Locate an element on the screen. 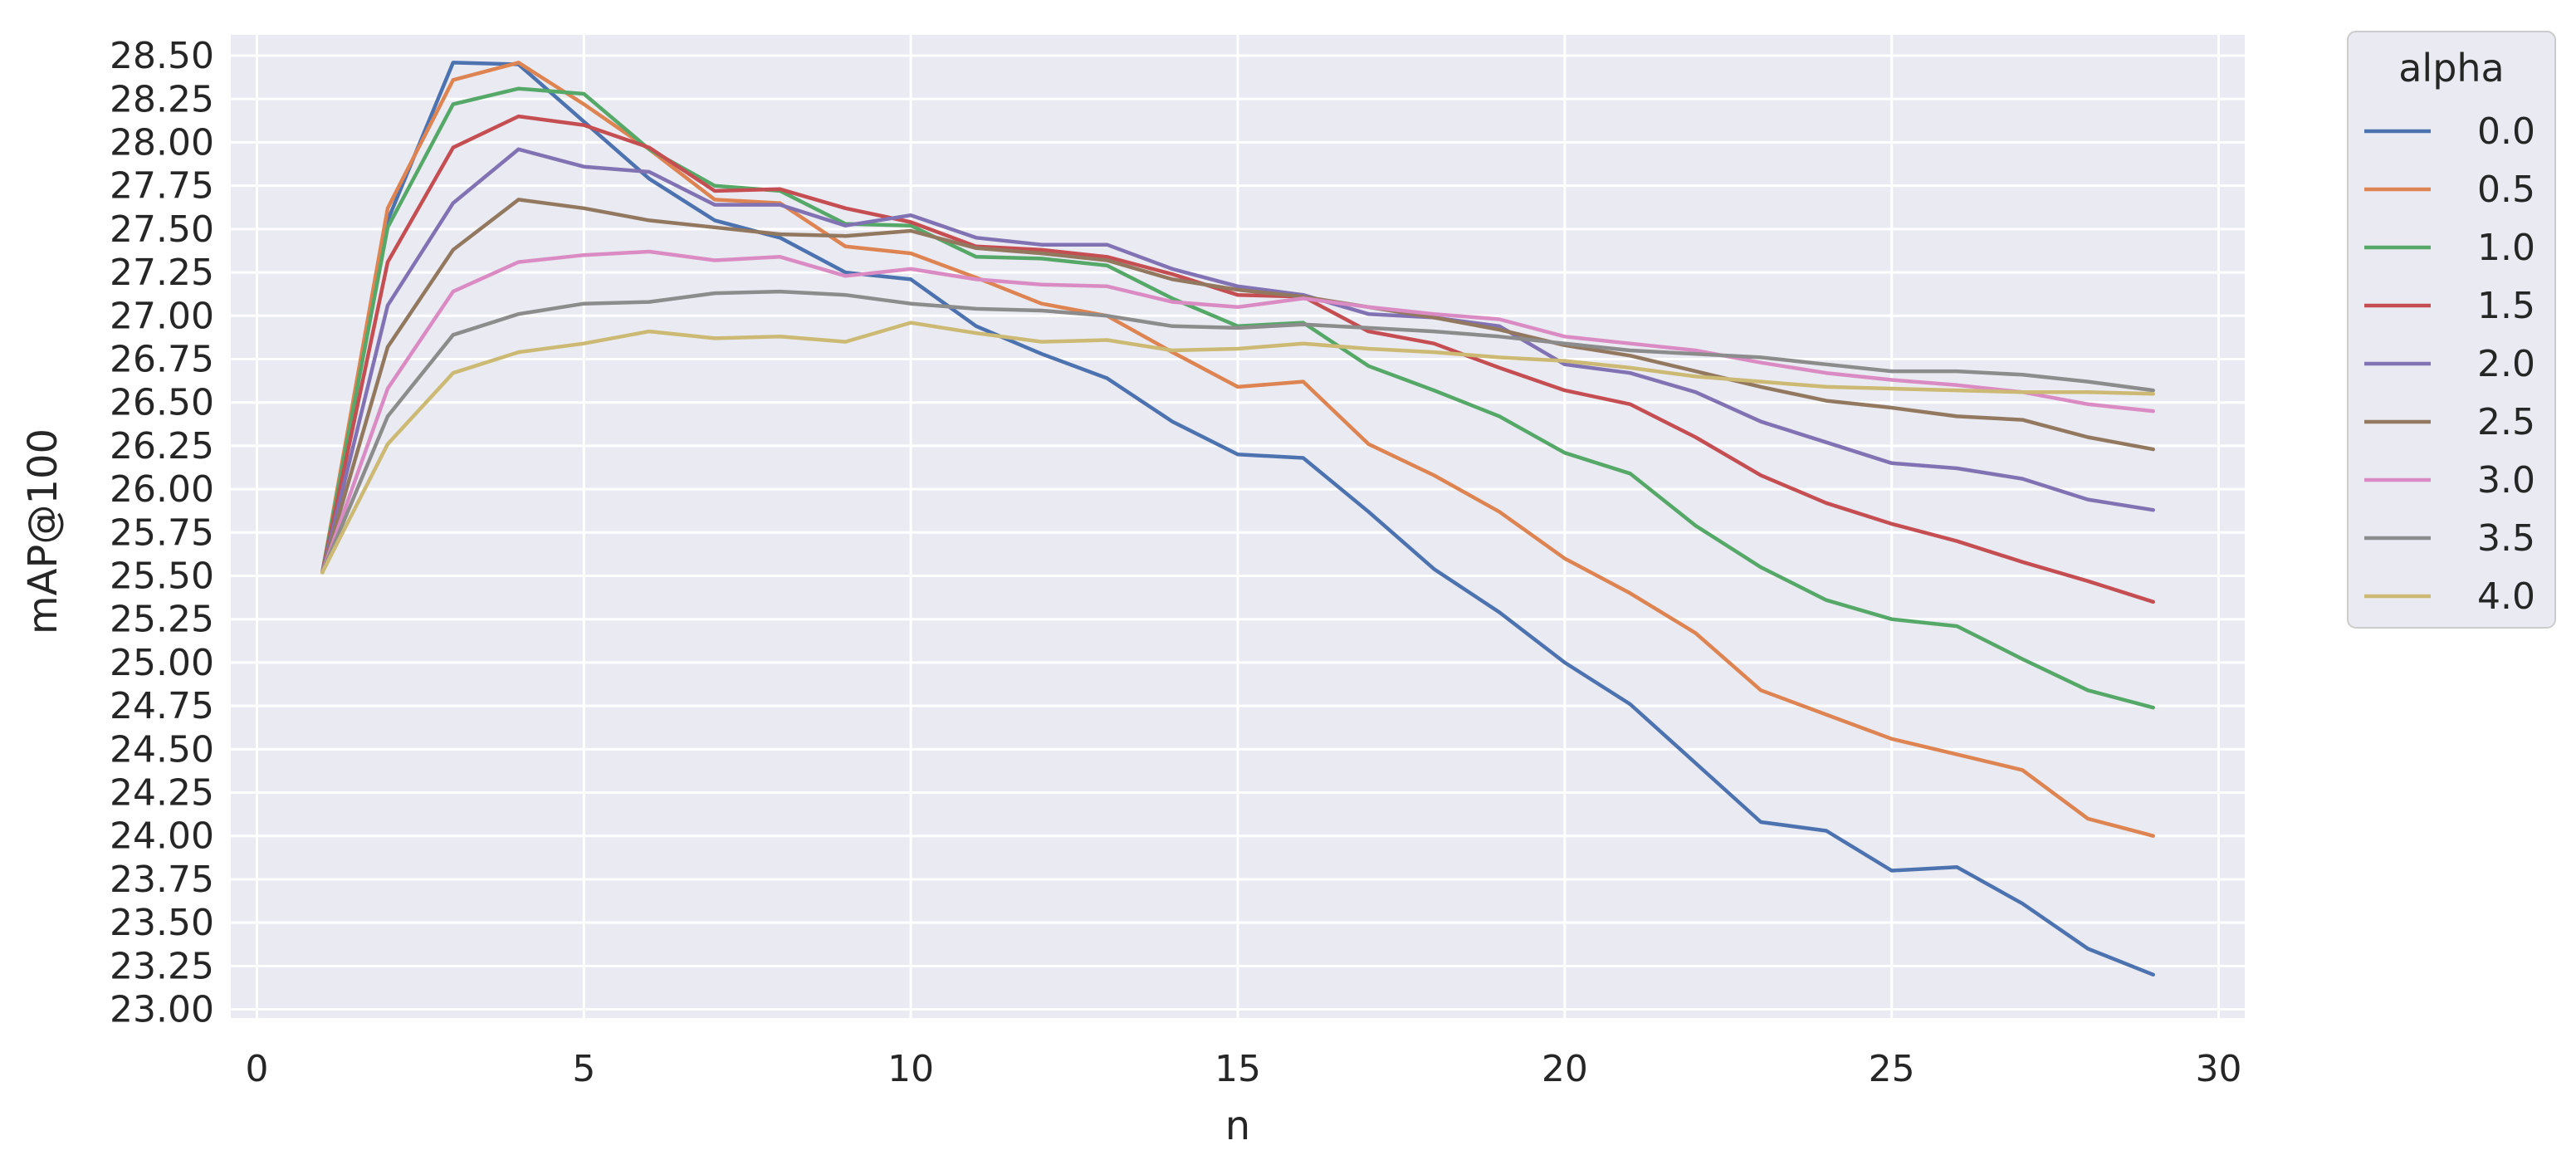 This screenshot has width=2576, height=1160. x-tick-labels: 0 5 10 15 20 25 30 is located at coordinates (1244, 1069).